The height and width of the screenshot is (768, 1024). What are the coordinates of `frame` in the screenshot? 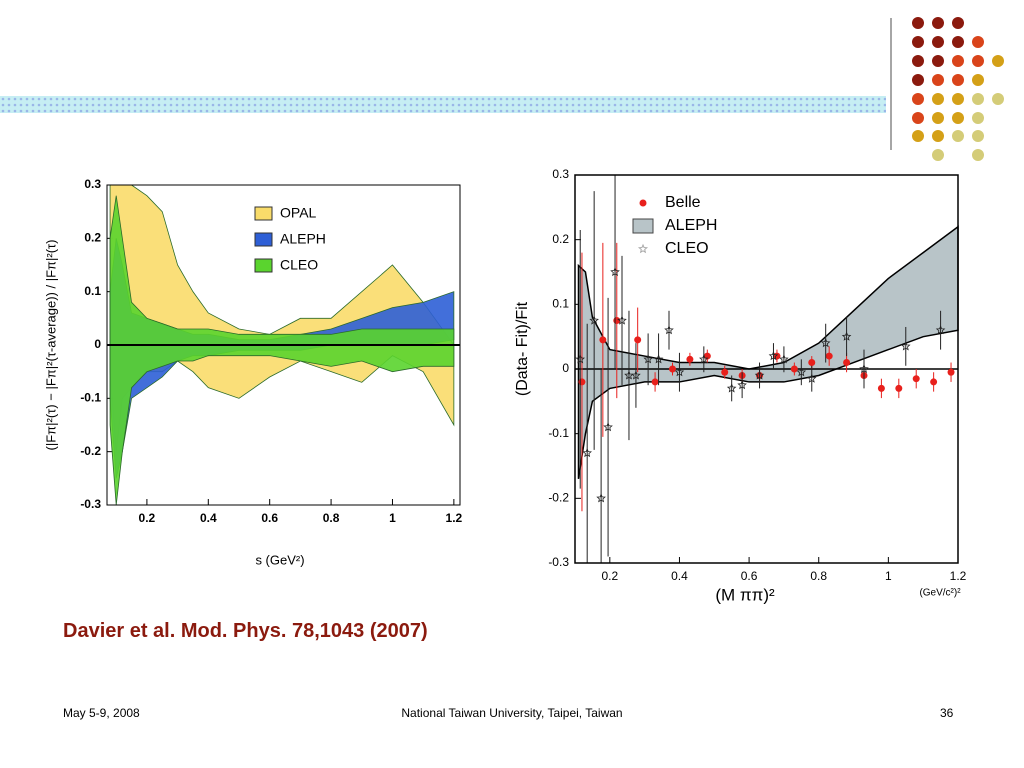 It's located at (283, 345).